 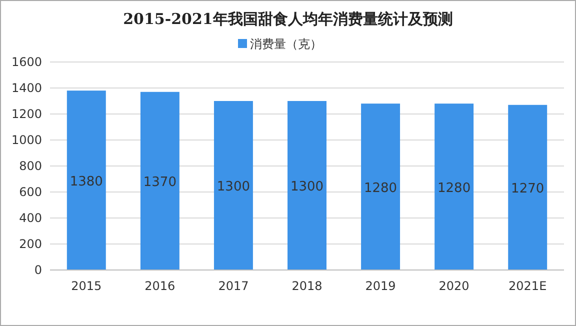 I want to click on x-tick-label: 2017, so click(x=233, y=286).